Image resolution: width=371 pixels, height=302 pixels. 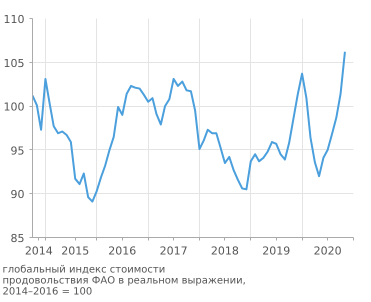 I want to click on x-tick-label: 2015, so click(x=75, y=251).